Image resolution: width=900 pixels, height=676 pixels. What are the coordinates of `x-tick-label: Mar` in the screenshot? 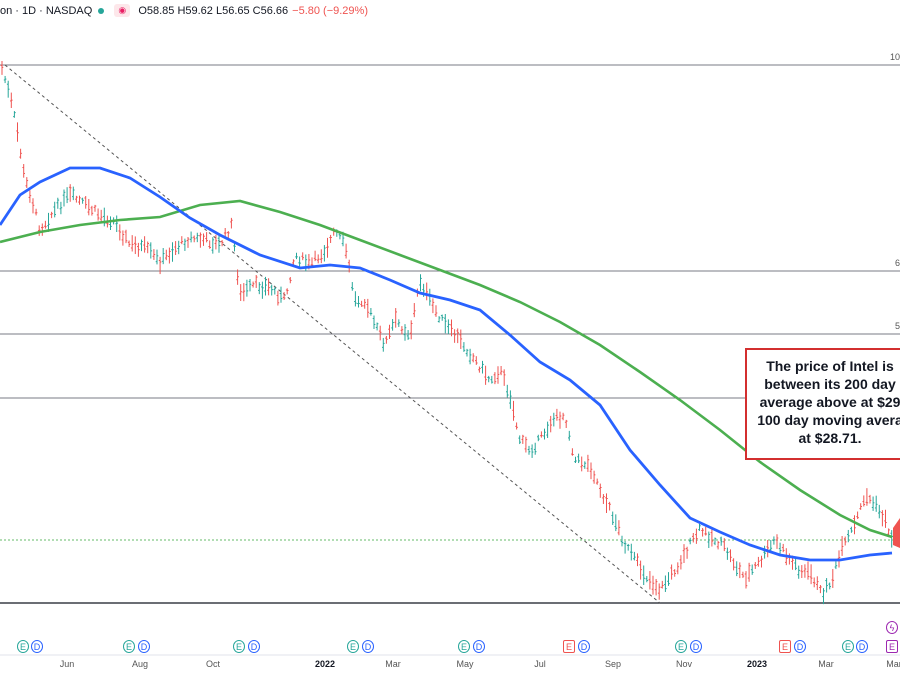 It's located at (826, 664).